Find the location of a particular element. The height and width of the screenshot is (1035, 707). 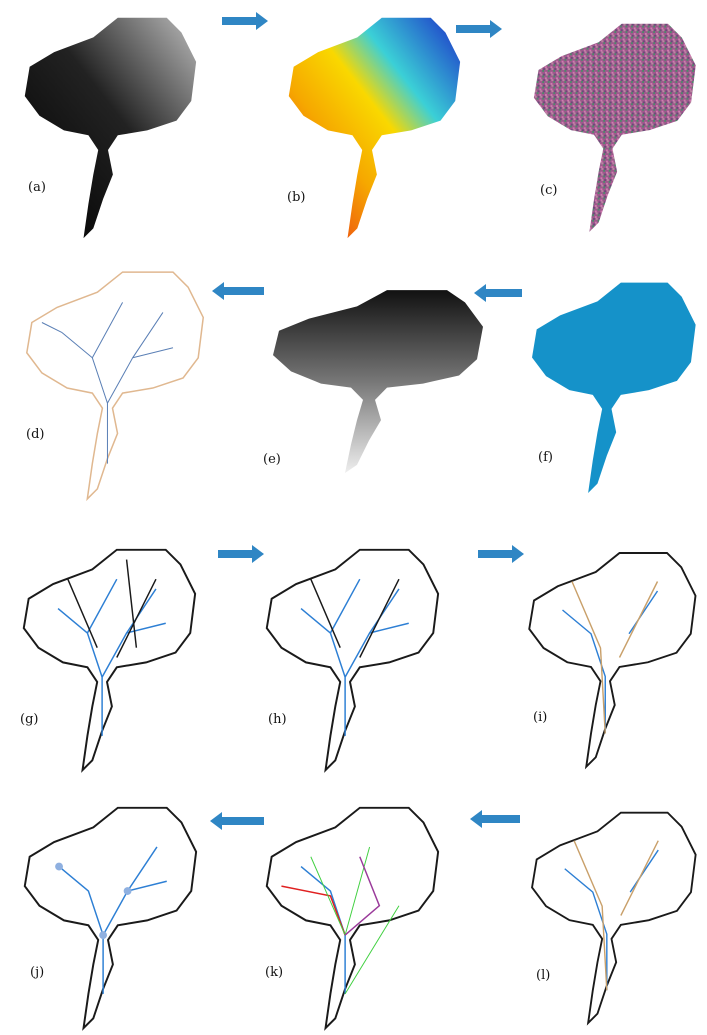

panel-i: (i) is located at coordinates (610, 657).